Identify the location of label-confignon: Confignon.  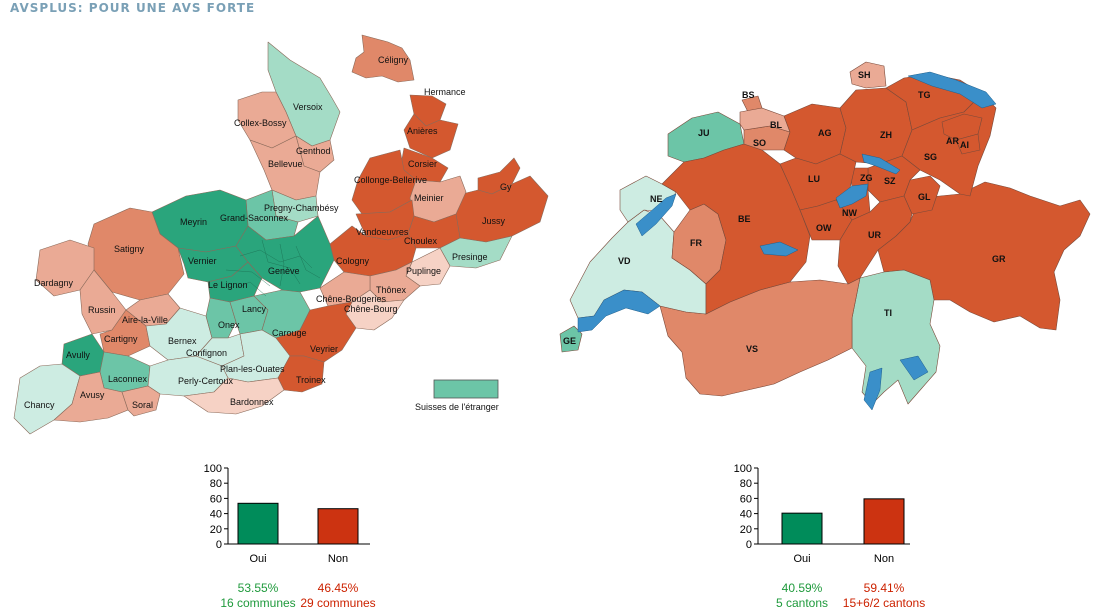
(206, 353).